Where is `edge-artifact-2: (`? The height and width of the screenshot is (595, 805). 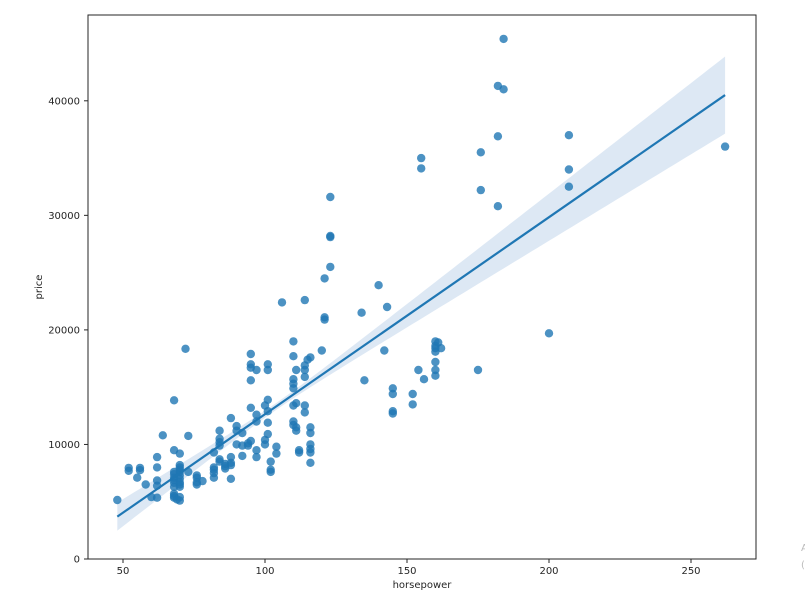 edge-artifact-2: ( is located at coordinates (803, 565).